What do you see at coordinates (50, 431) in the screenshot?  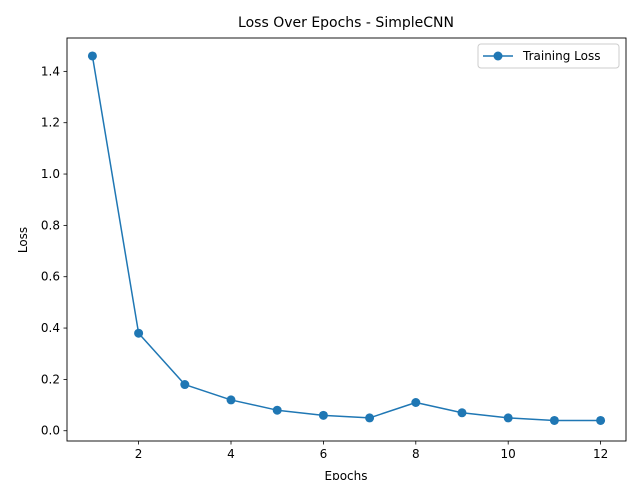 I see `y-tick-label: 0.0` at bounding box center [50, 431].